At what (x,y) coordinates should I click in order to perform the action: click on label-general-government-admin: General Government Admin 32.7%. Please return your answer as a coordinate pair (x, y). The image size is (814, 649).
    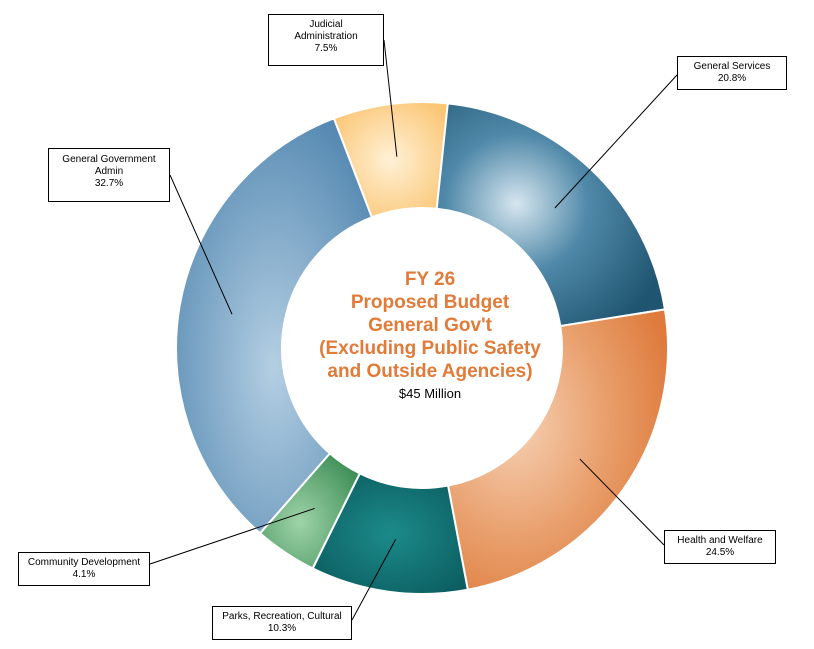
    Looking at the image, I should click on (109, 175).